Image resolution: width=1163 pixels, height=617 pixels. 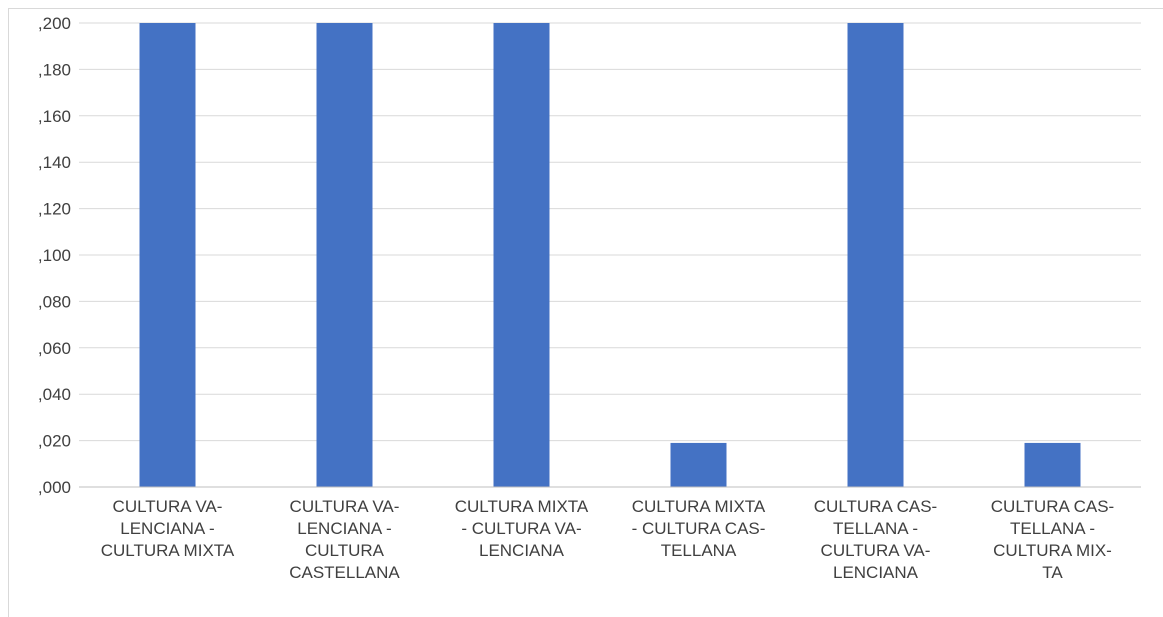 I want to click on y-tick-label: ,000, so click(x=54, y=487).